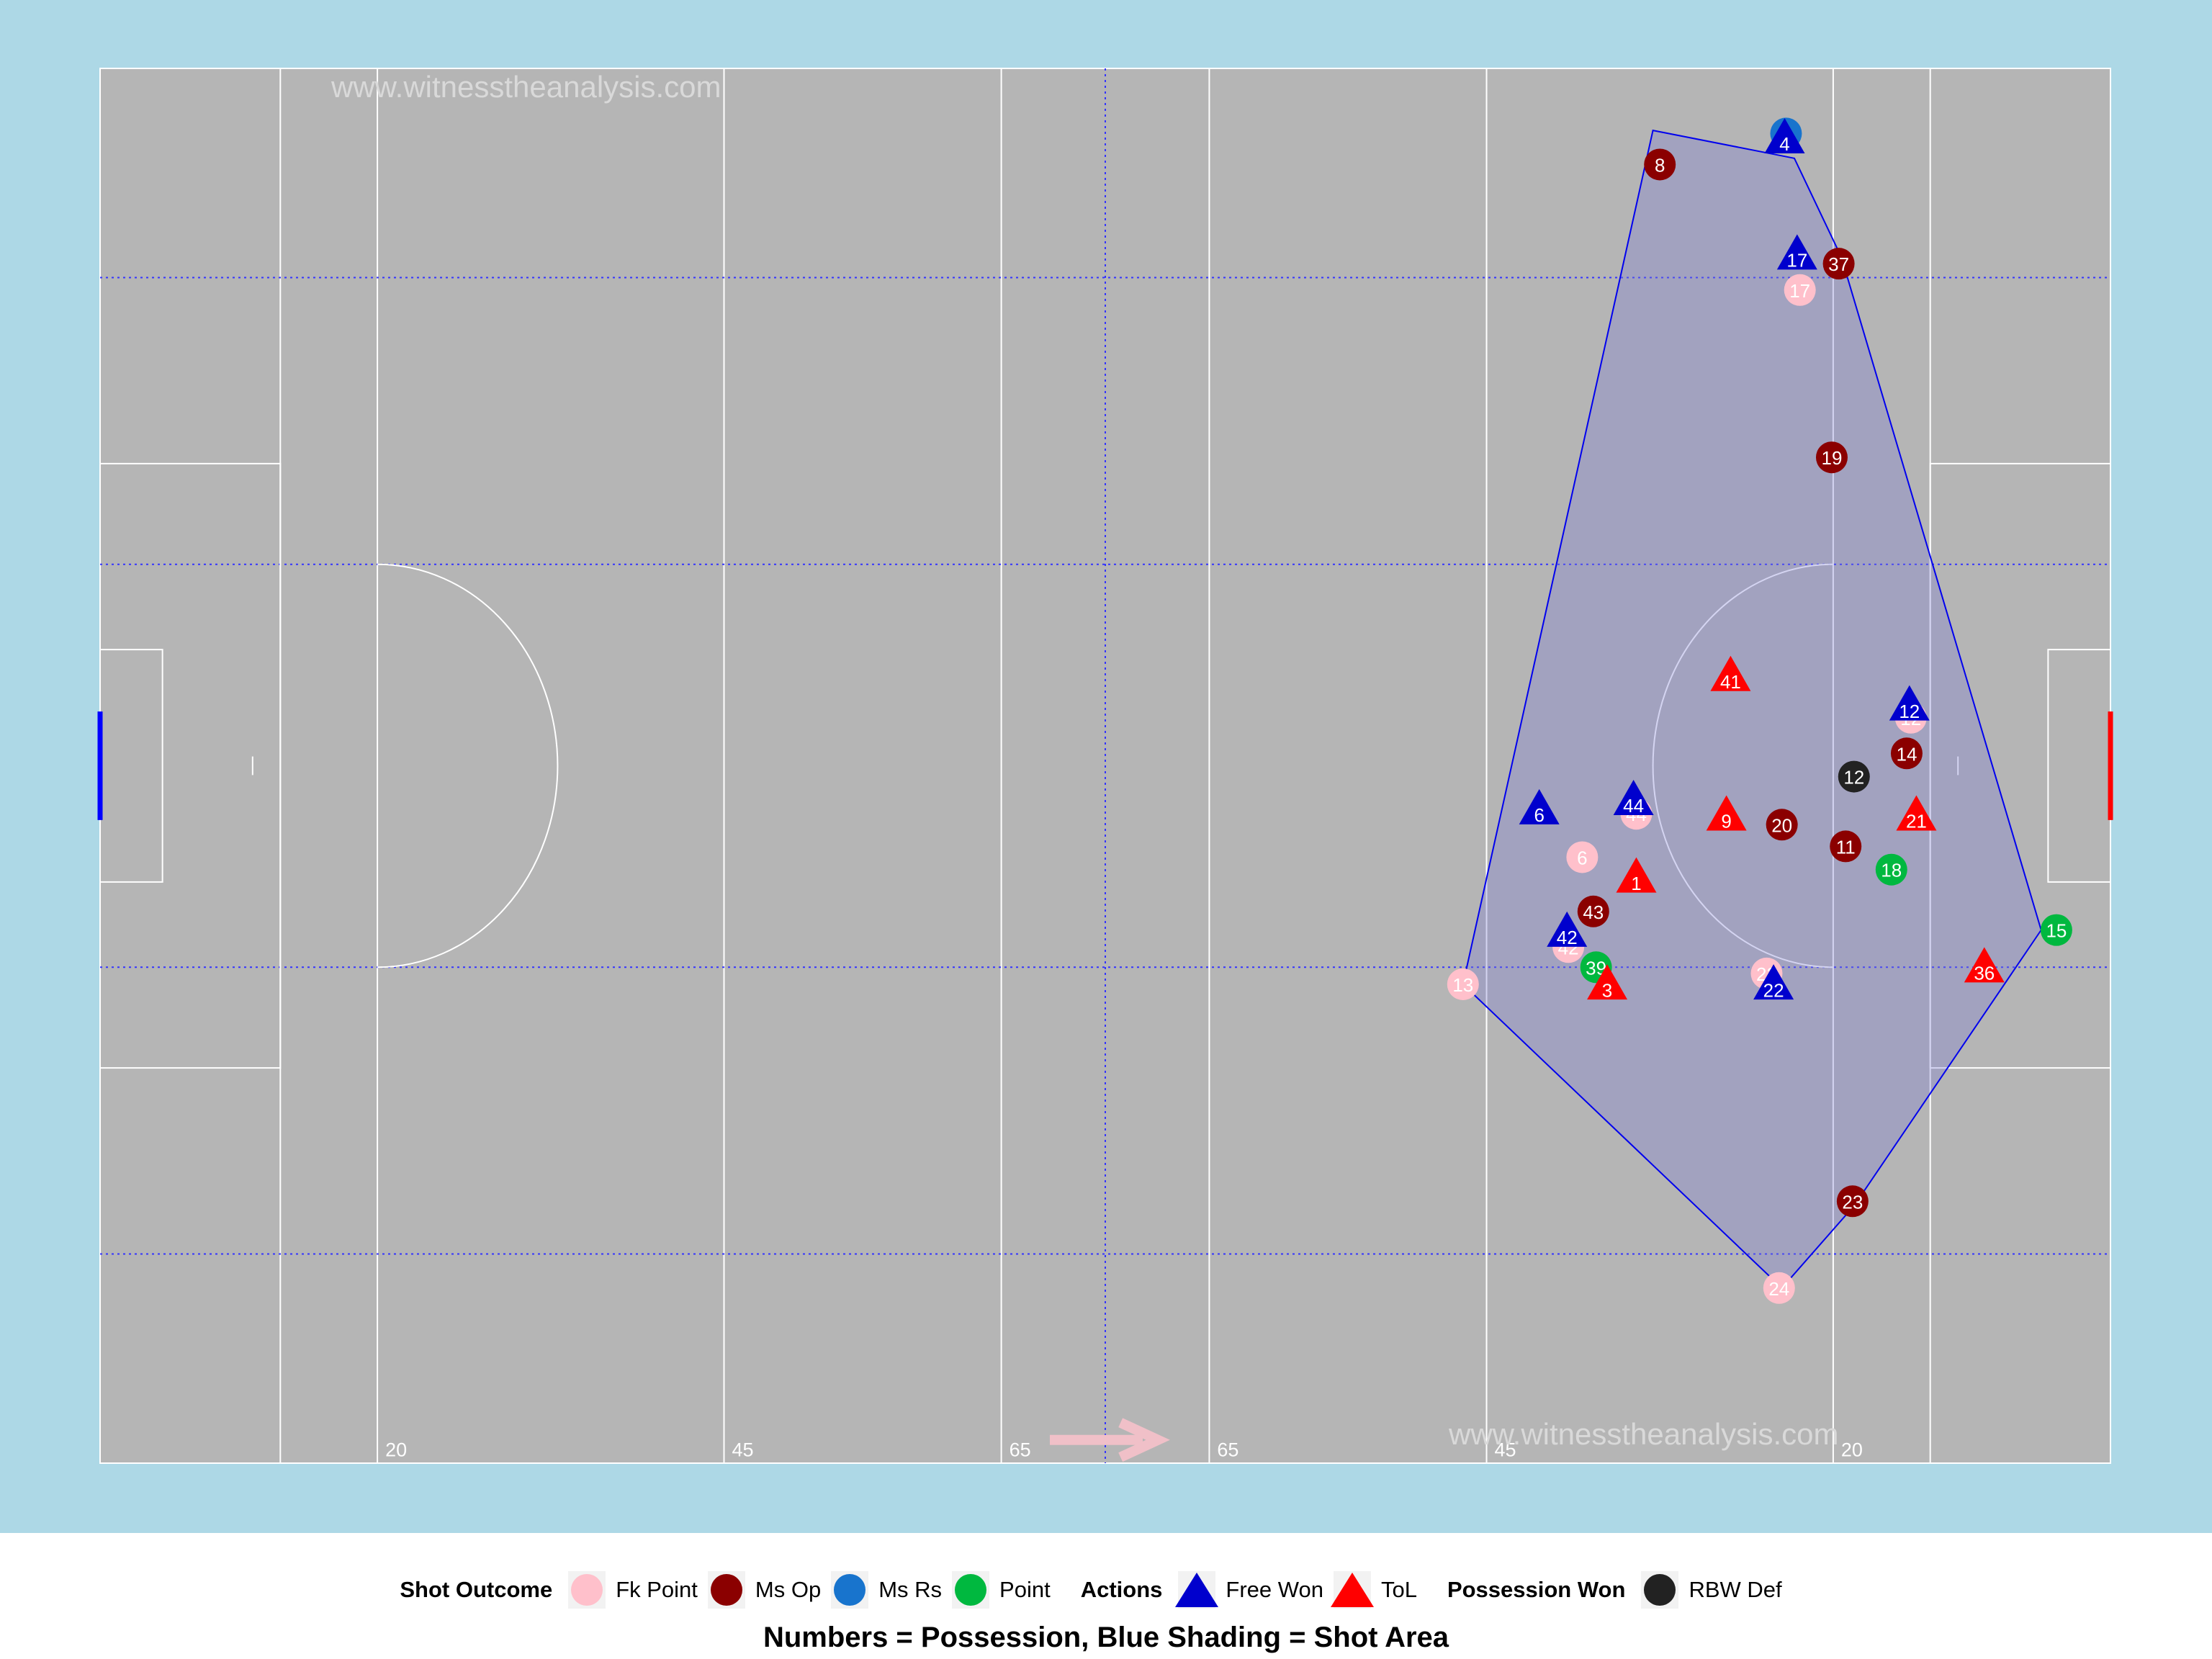 The image size is (2212, 1659). What do you see at coordinates (789, 1589) in the screenshot?
I see `legend-label-ms-op: Ms Op` at bounding box center [789, 1589].